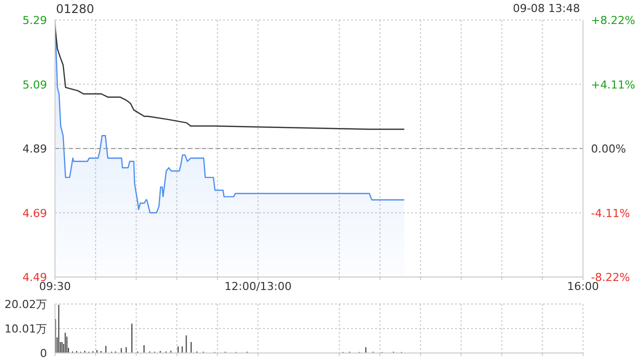  I want to click on y2-tick-label: +8.22%, so click(613, 20).